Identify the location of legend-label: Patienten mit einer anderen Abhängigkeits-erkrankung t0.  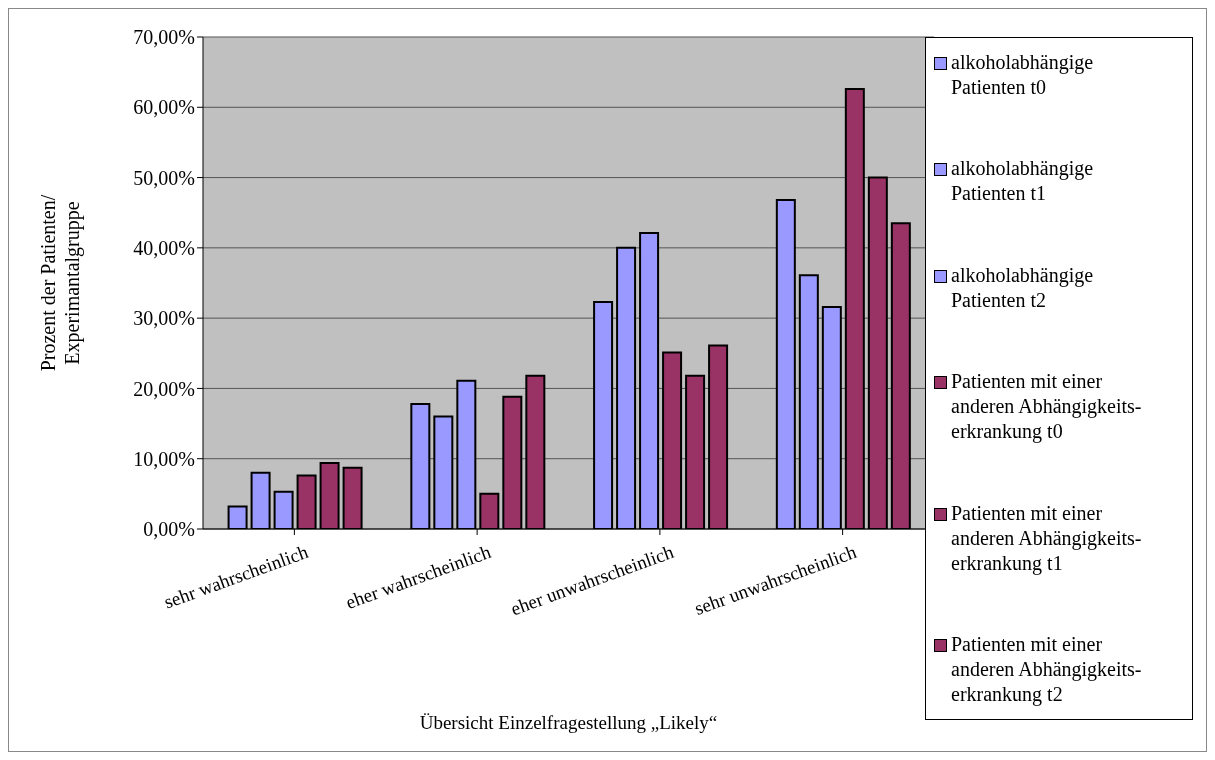
(1047, 407).